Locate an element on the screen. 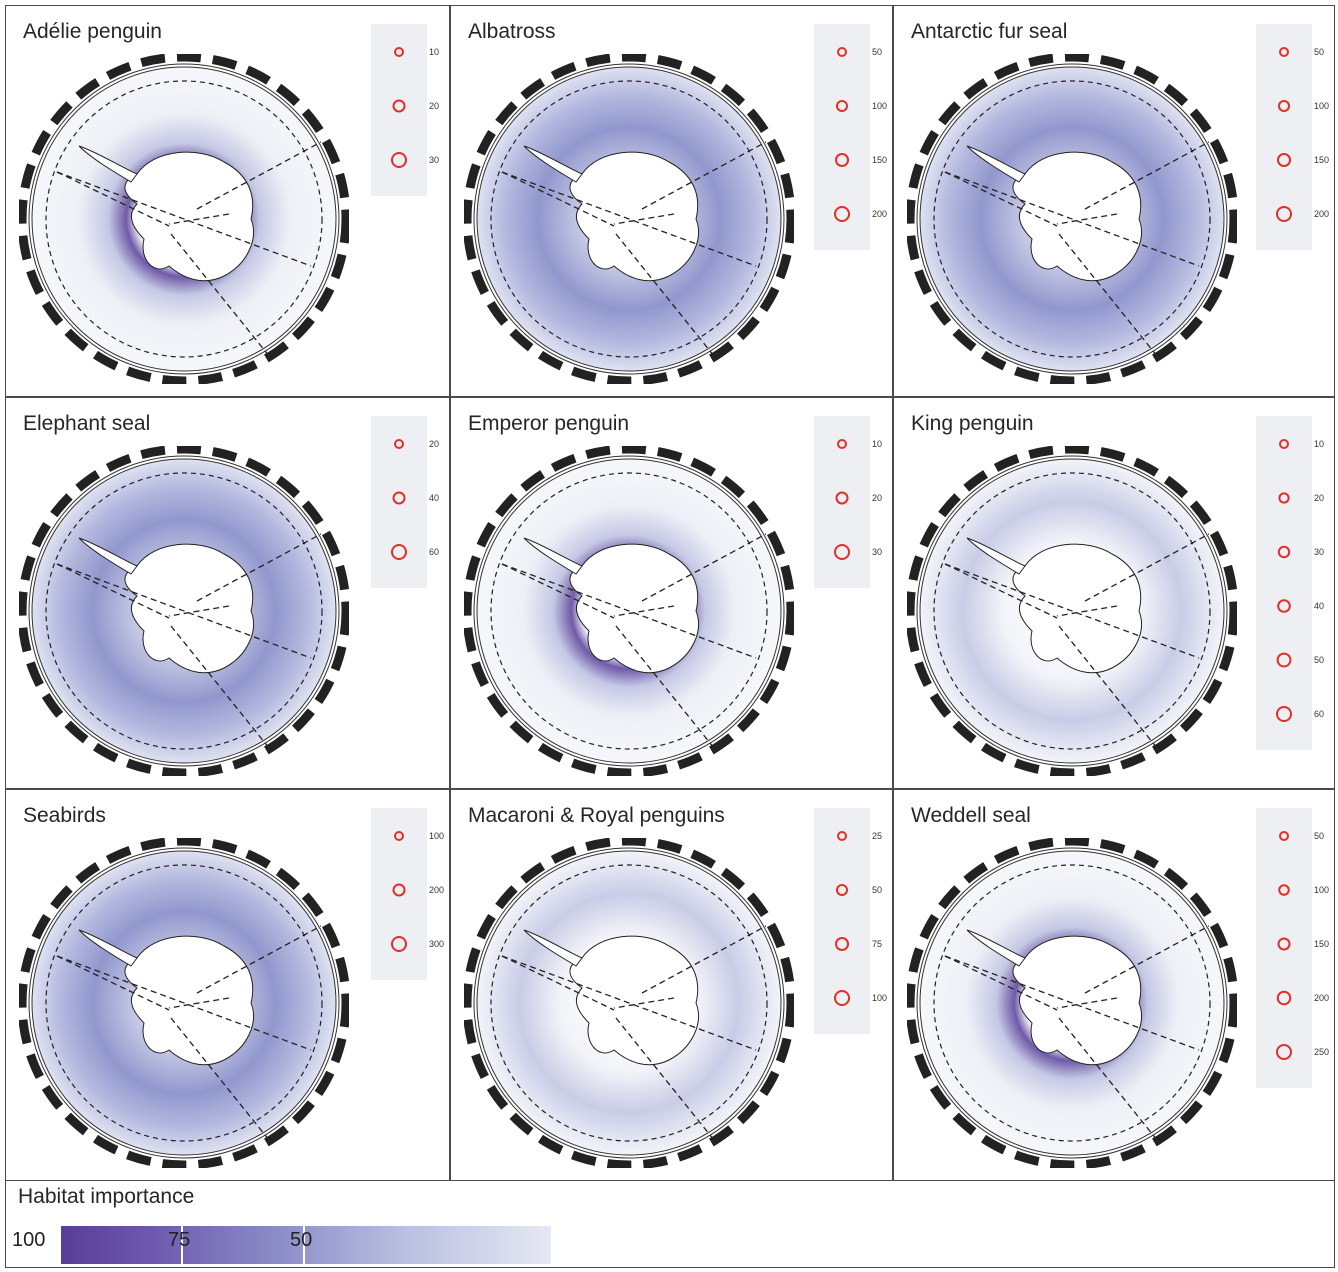 This screenshot has height=1272, width=1338. size-legend: 25 50 75 100 is located at coordinates (850, 921).